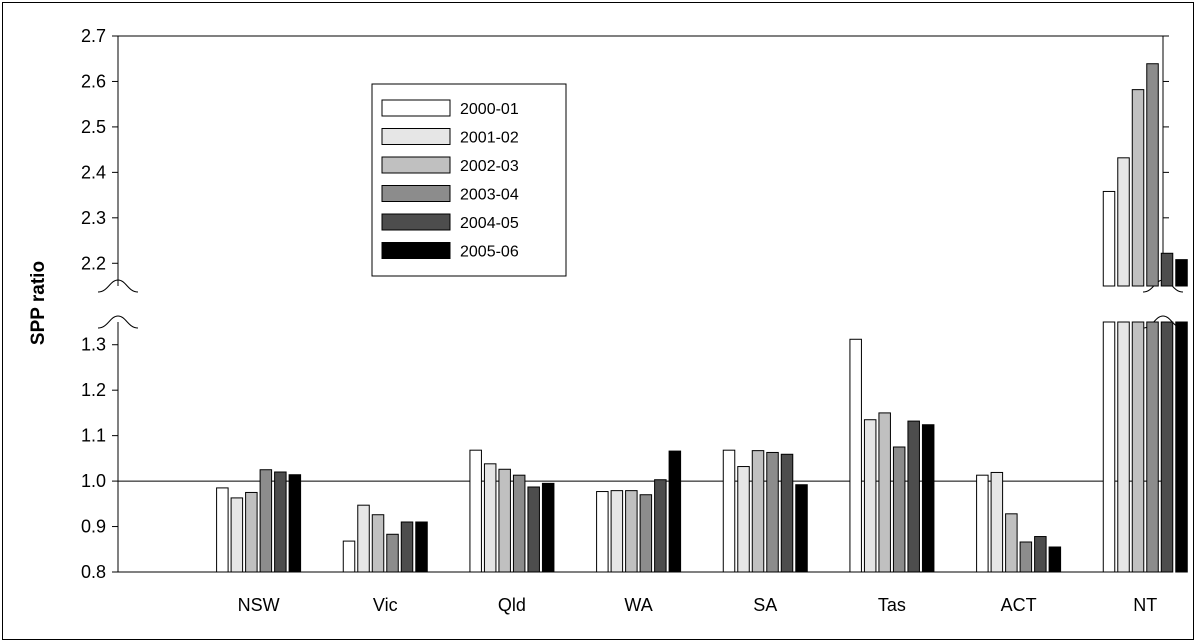 This screenshot has height=643, width=1198. I want to click on bar-NT-2002-03-lower, so click(1138, 447).